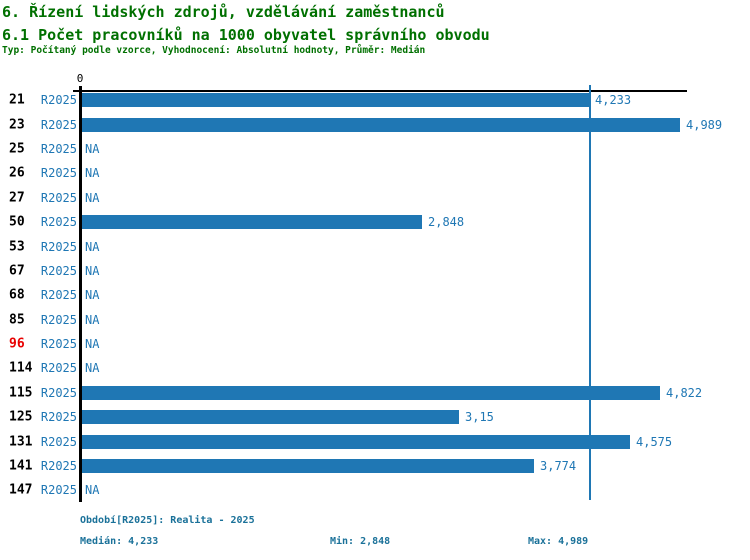  Describe the element at coordinates (375, 198) in the screenshot. I see `bar-row: 27 R2025 NA` at that location.